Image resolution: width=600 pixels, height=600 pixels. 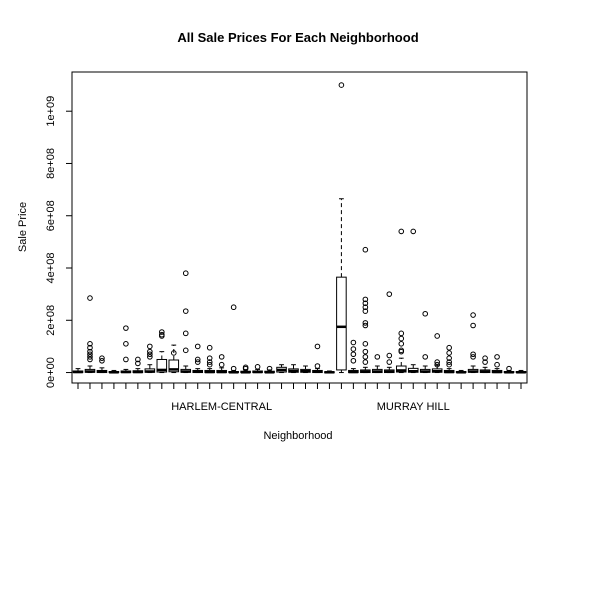 I want to click on y-tick-label: 0e+00, so click(x=51, y=372).